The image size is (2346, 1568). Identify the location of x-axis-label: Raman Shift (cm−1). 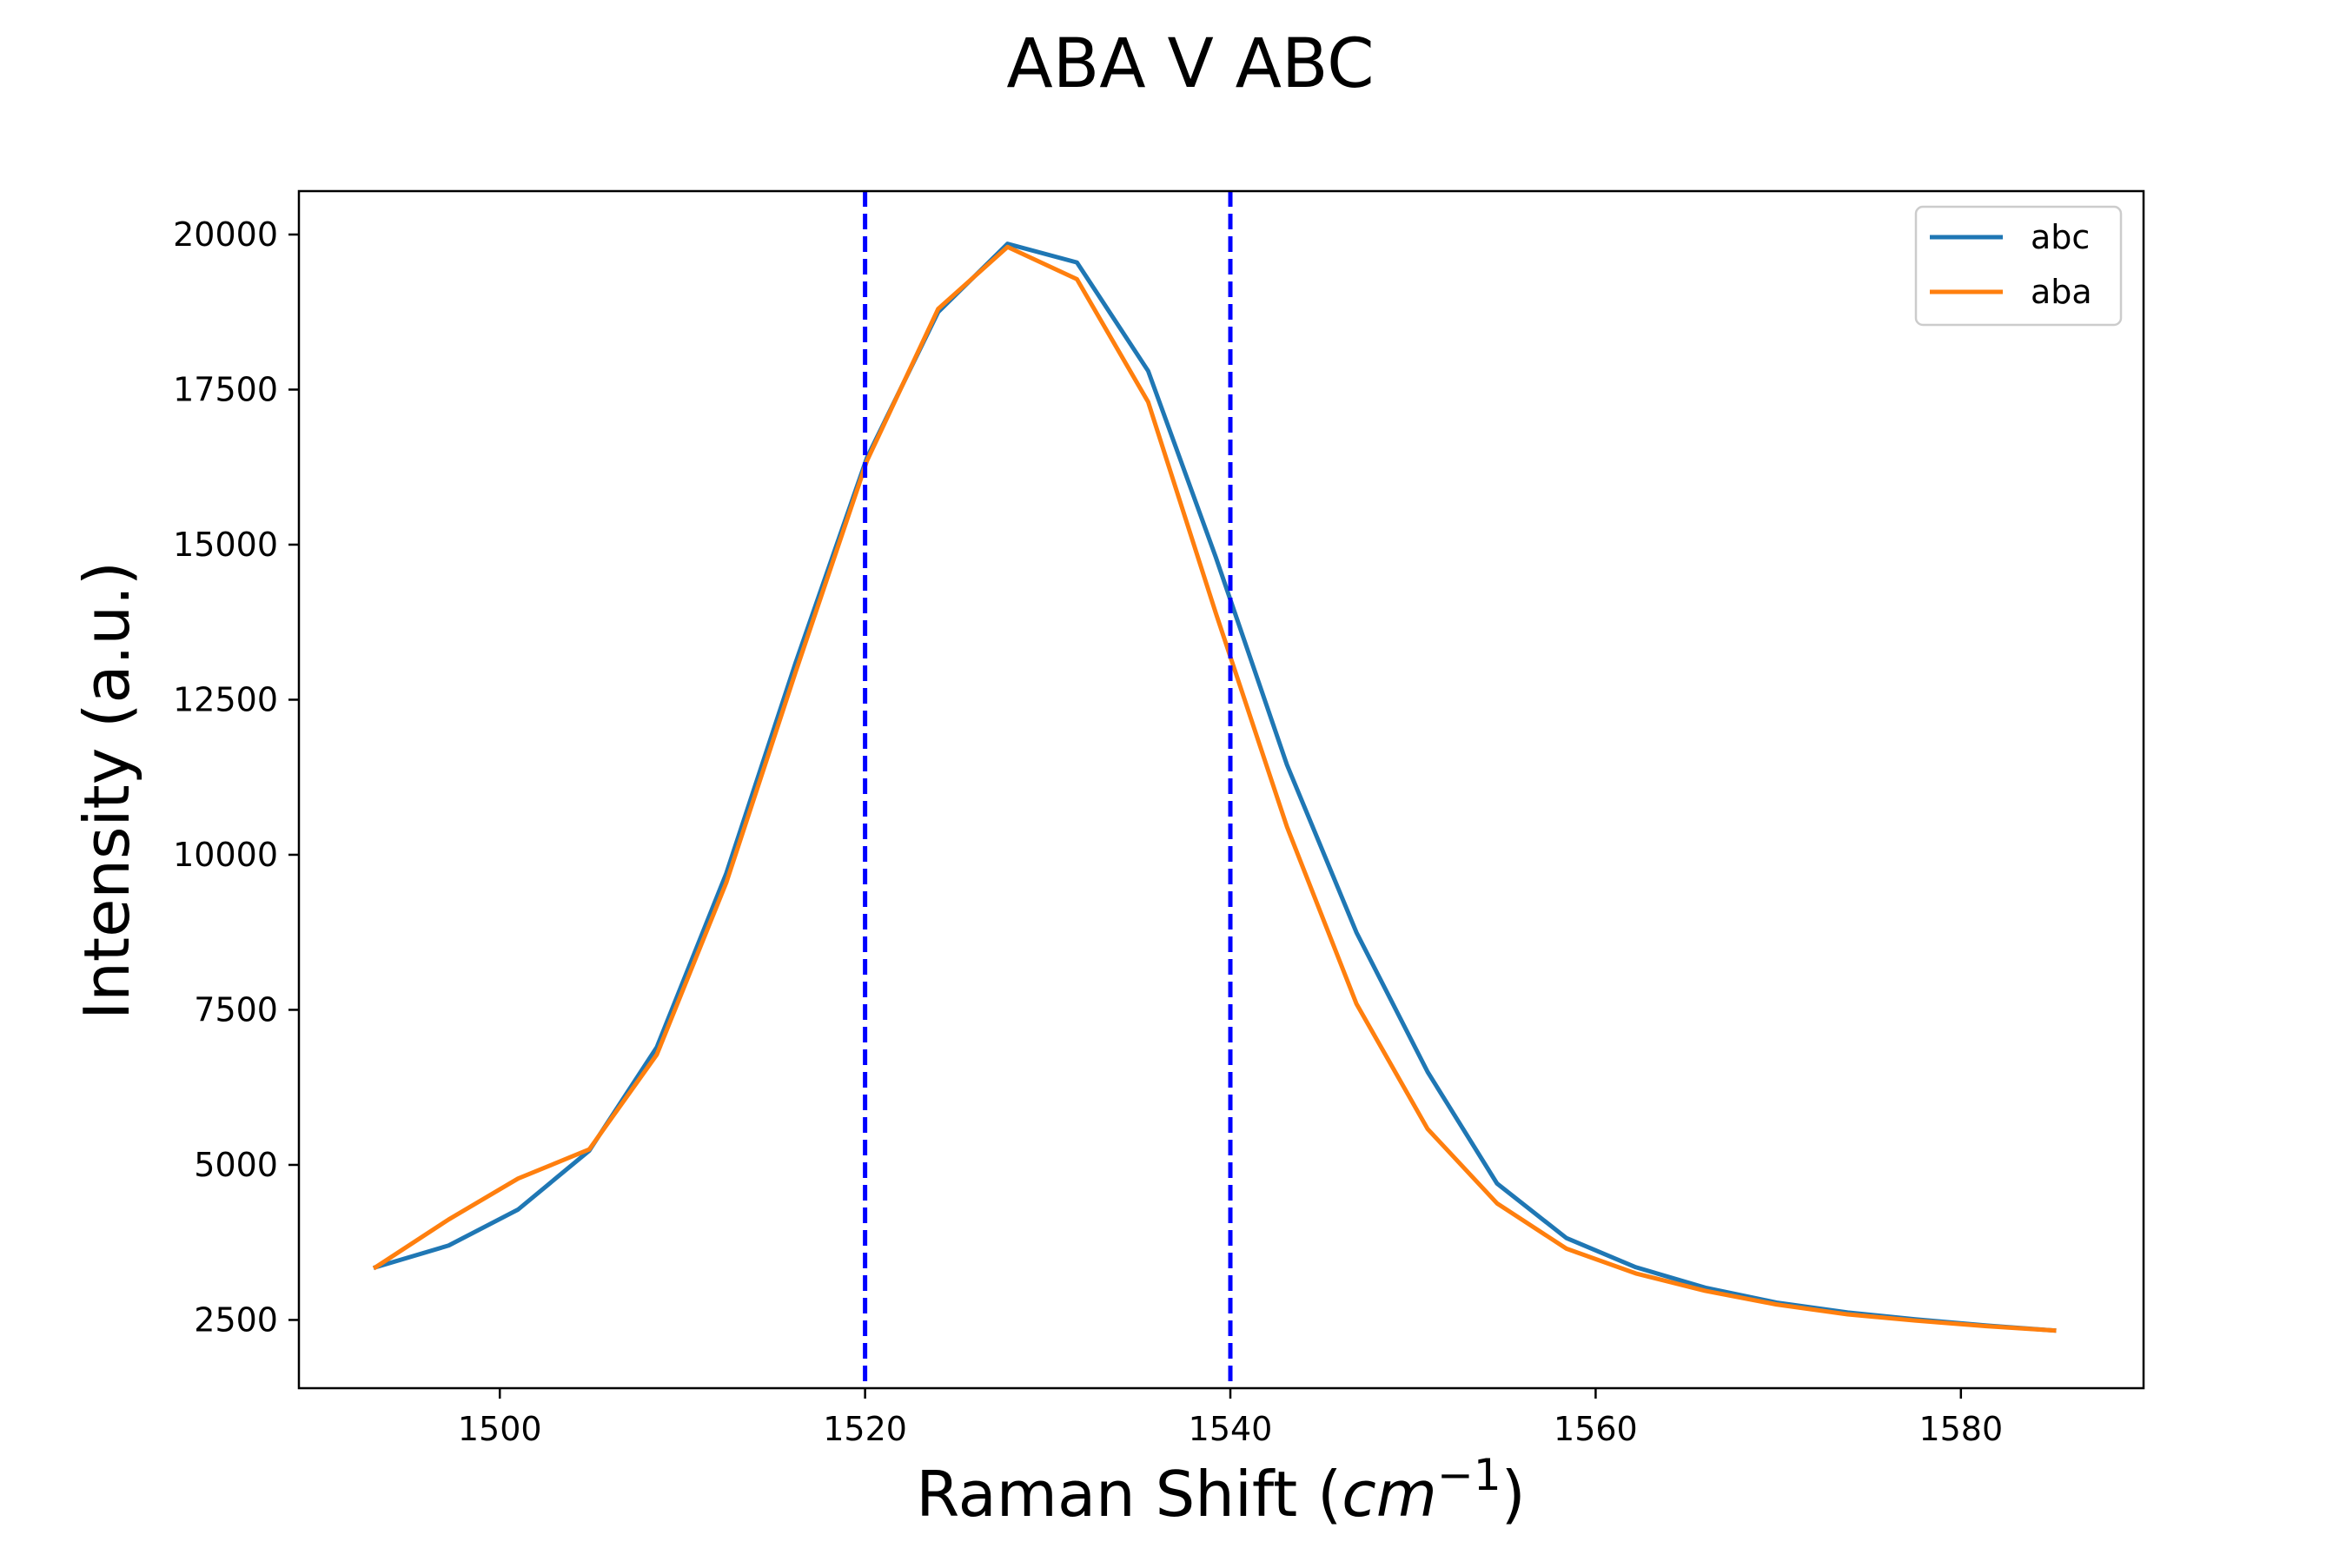
(1221, 1490).